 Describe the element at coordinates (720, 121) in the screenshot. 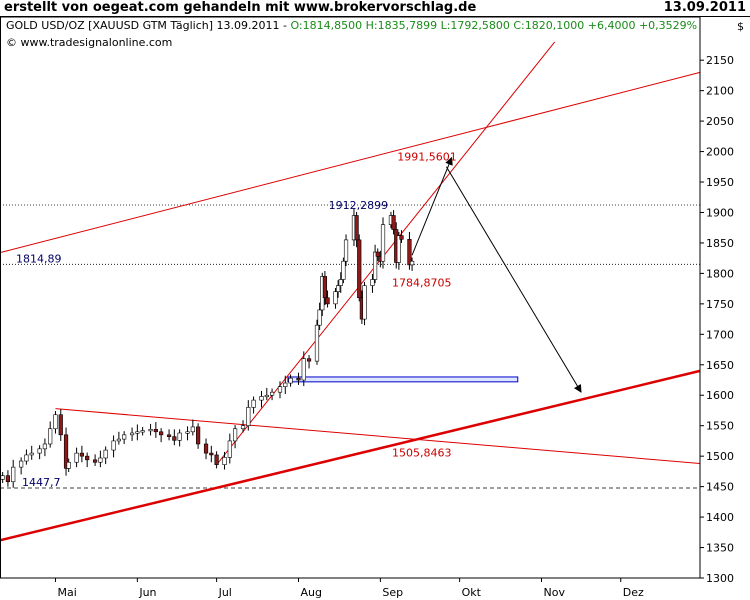

I see `y-tick-label: 2050` at that location.